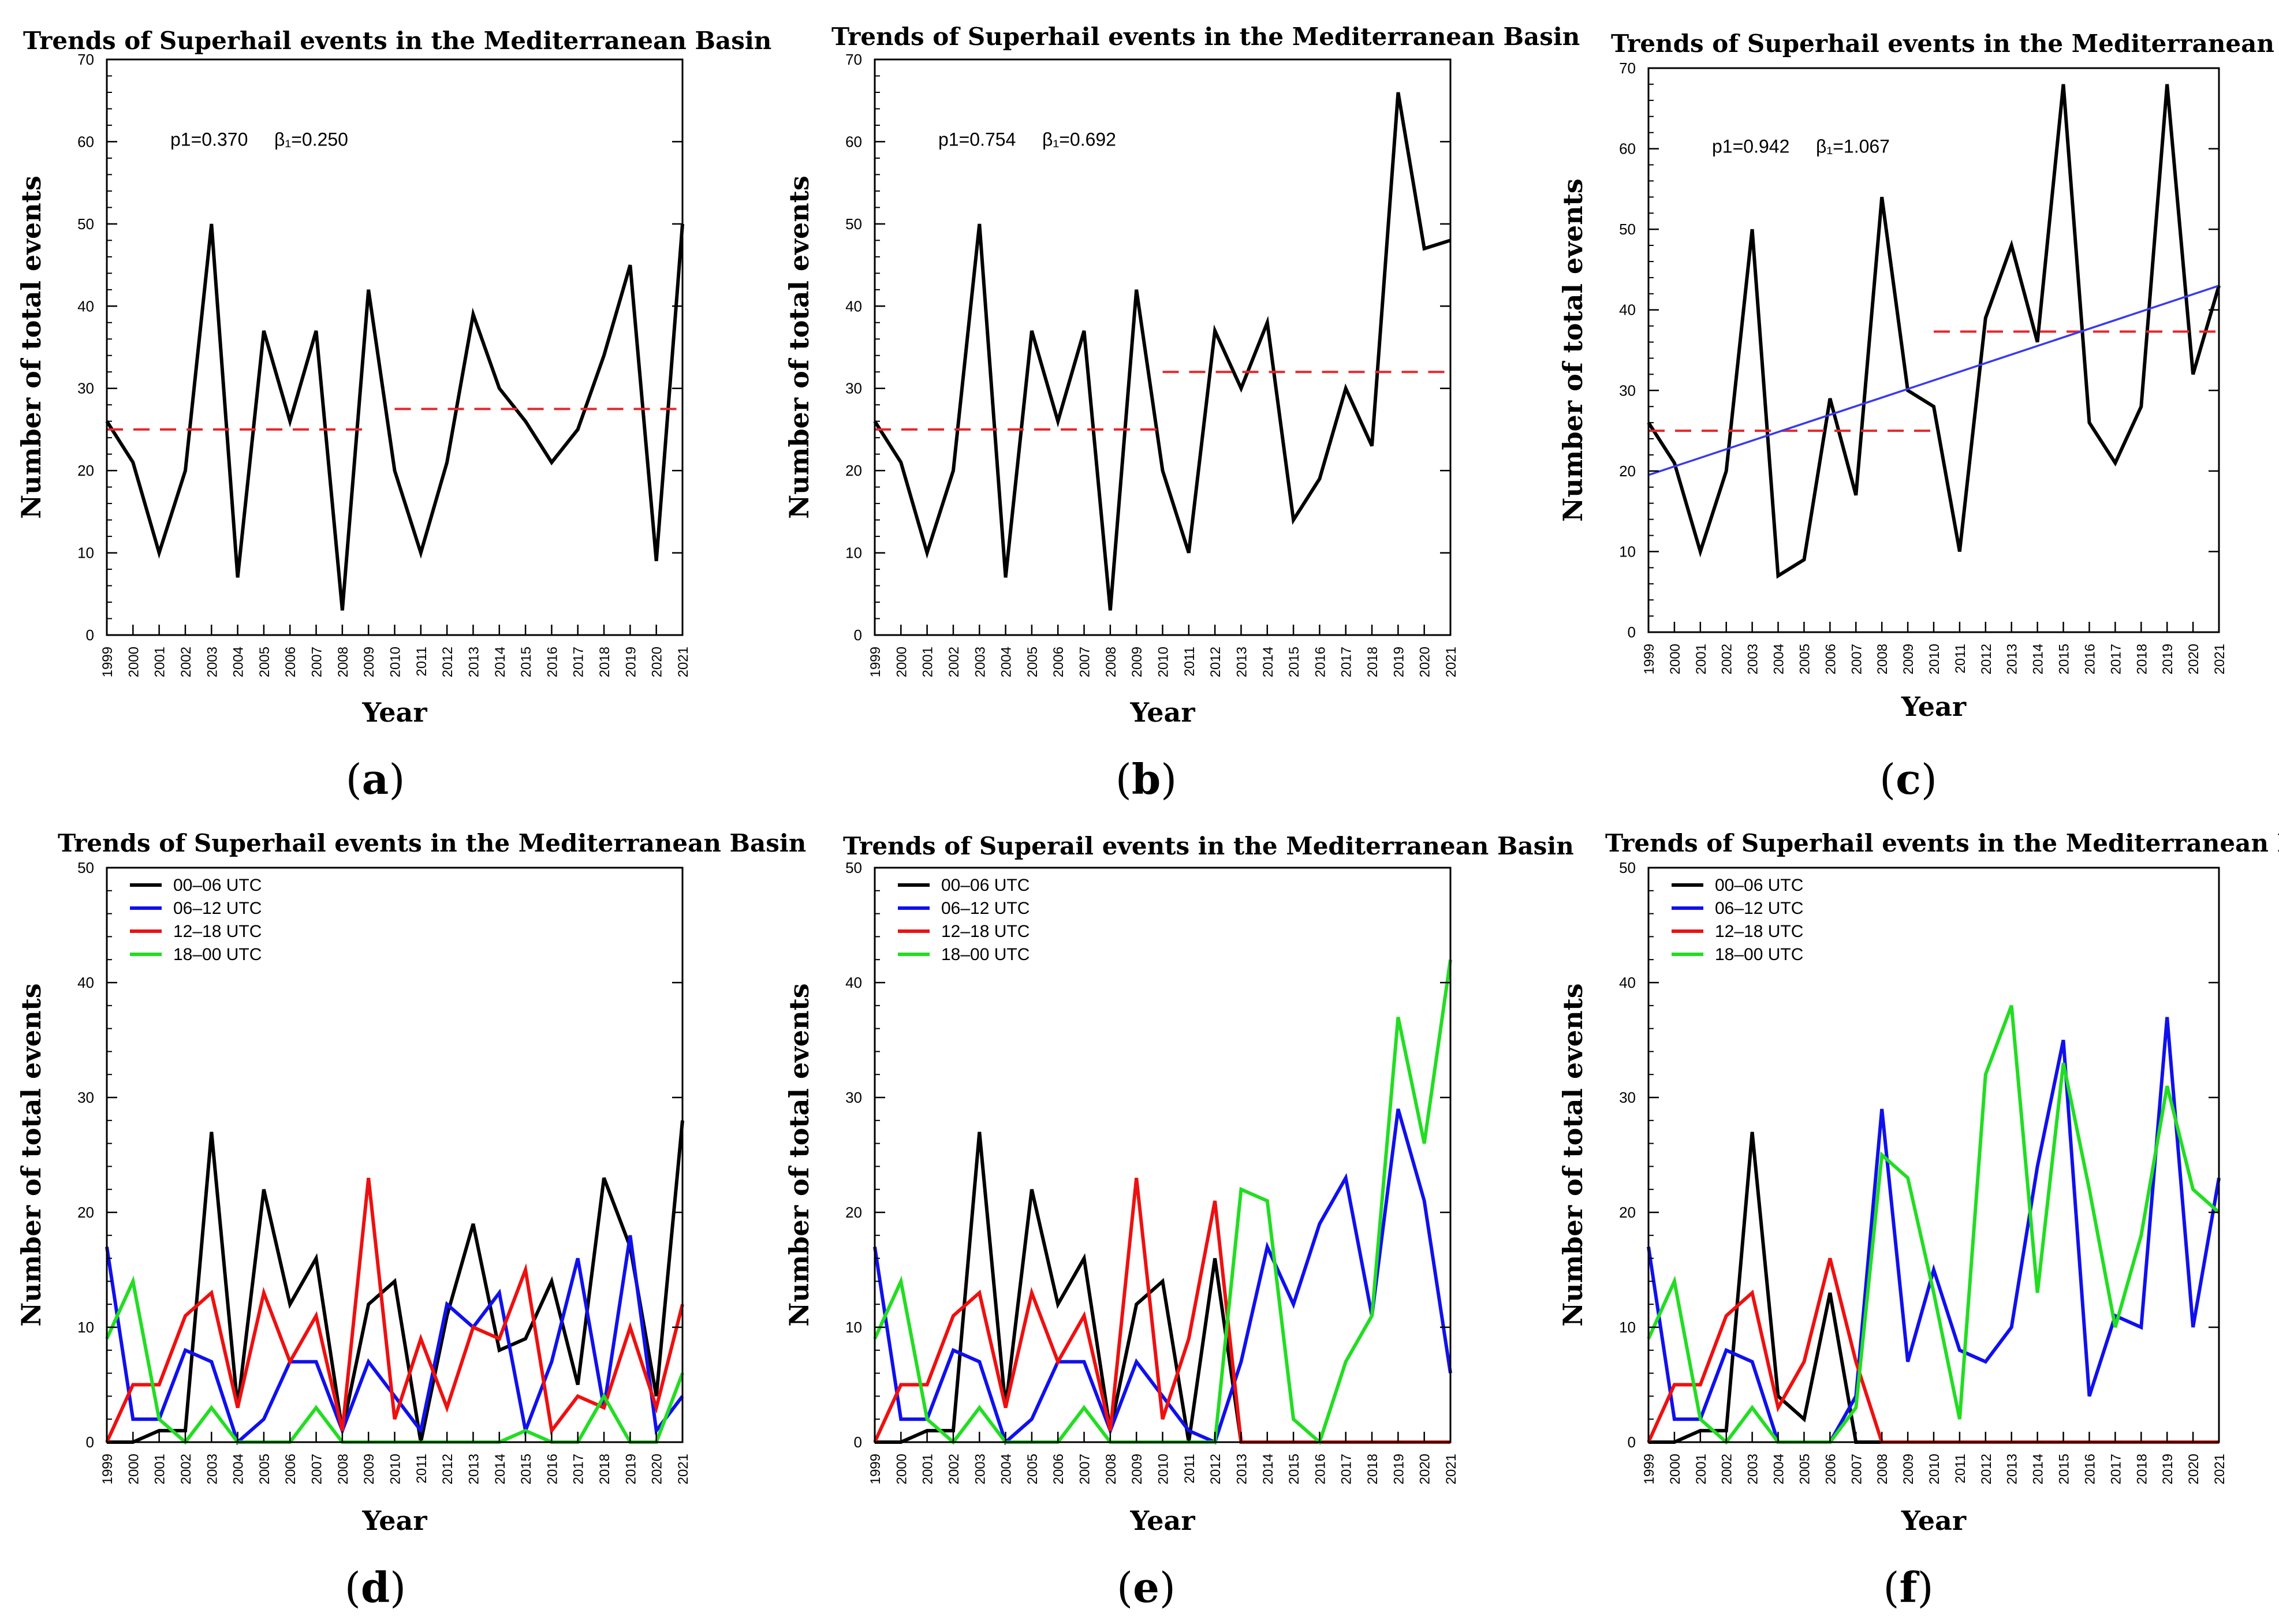 The image size is (2279, 1624). Describe the element at coordinates (160, 662) in the screenshot. I see `x-tick-label: 2001` at that location.